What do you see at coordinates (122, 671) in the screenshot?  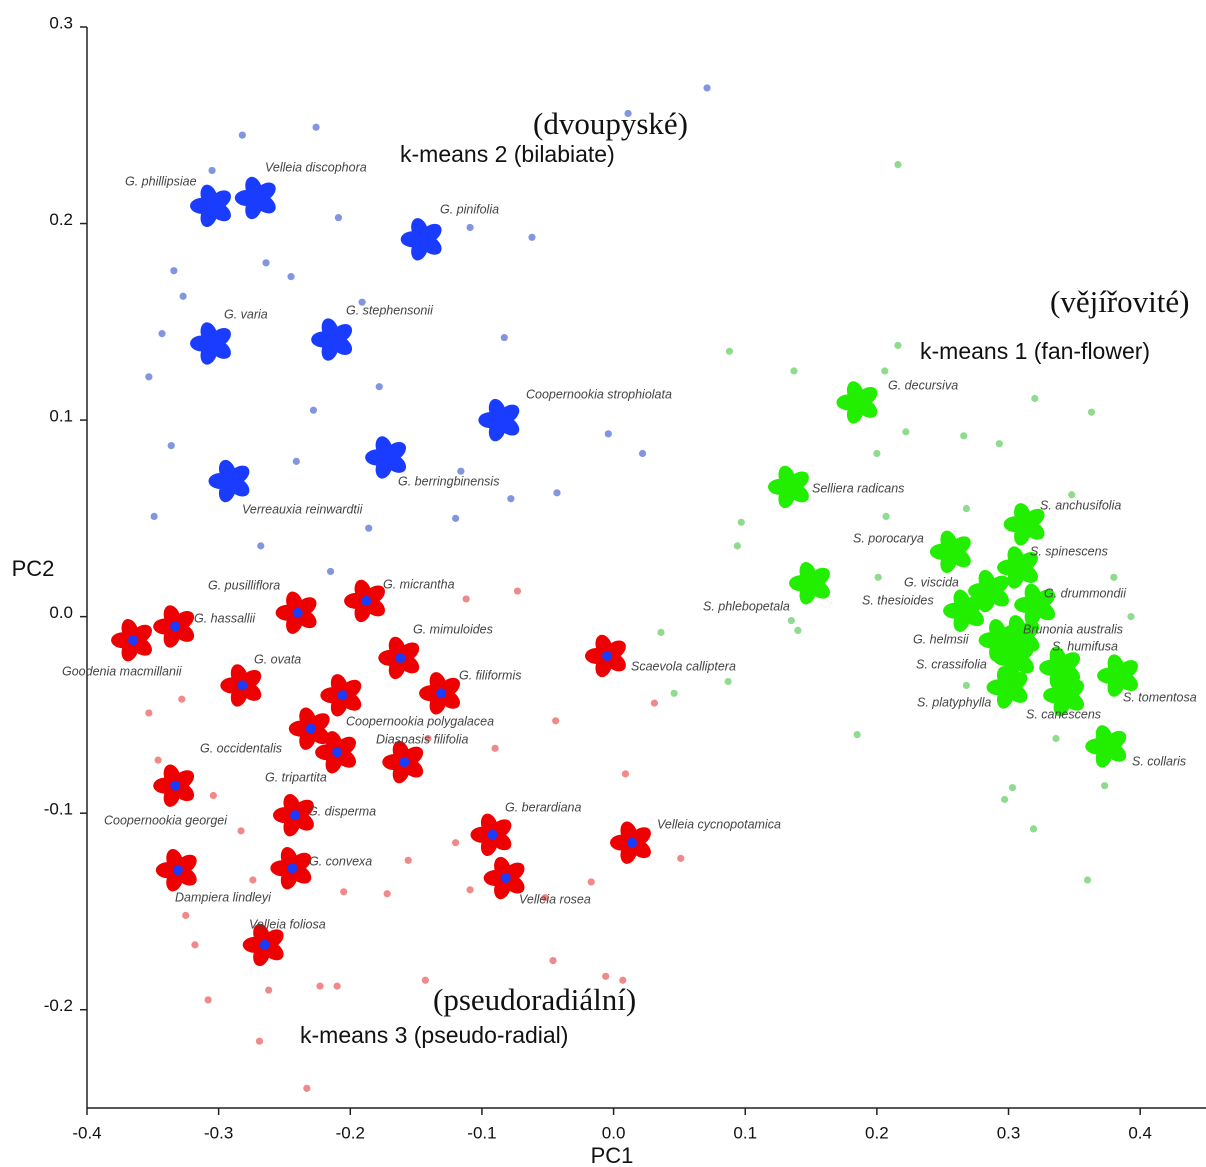 I see `flower-label: Goodenia macmillanii` at bounding box center [122, 671].